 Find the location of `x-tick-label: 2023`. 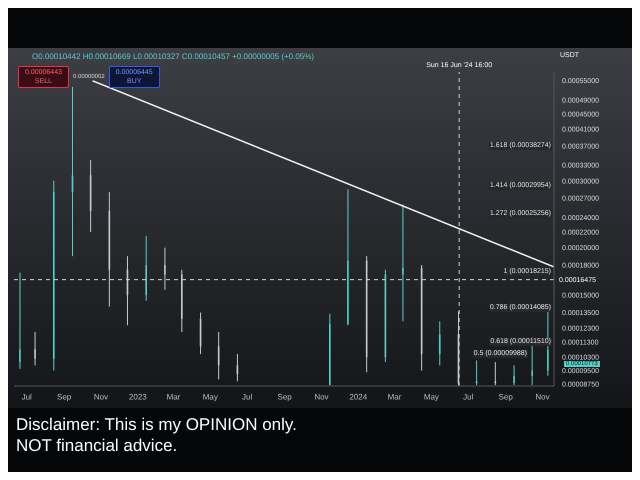

x-tick-label: 2023 is located at coordinates (138, 397).